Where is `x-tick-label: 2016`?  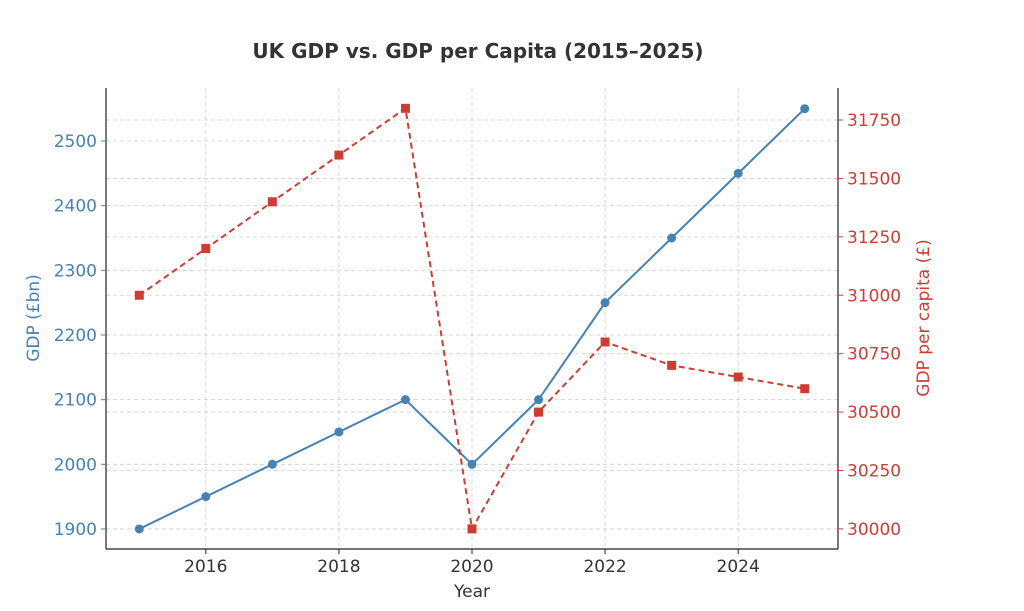
x-tick-label: 2016 is located at coordinates (205, 567).